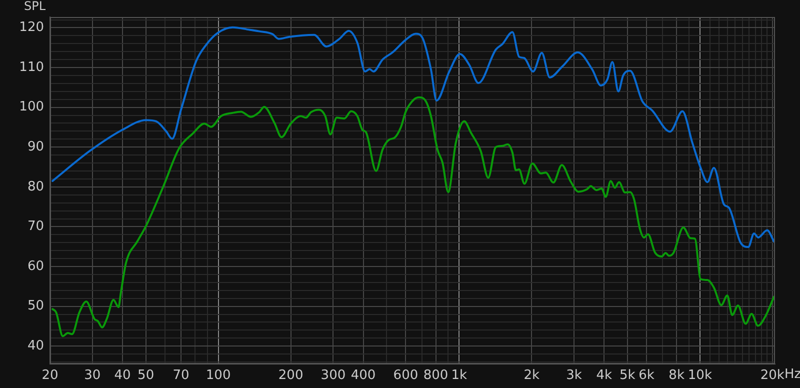 Image resolution: width=800 pixels, height=388 pixels. What do you see at coordinates (333, 376) in the screenshot?
I see `x-tick-label: 300` at bounding box center [333, 376].